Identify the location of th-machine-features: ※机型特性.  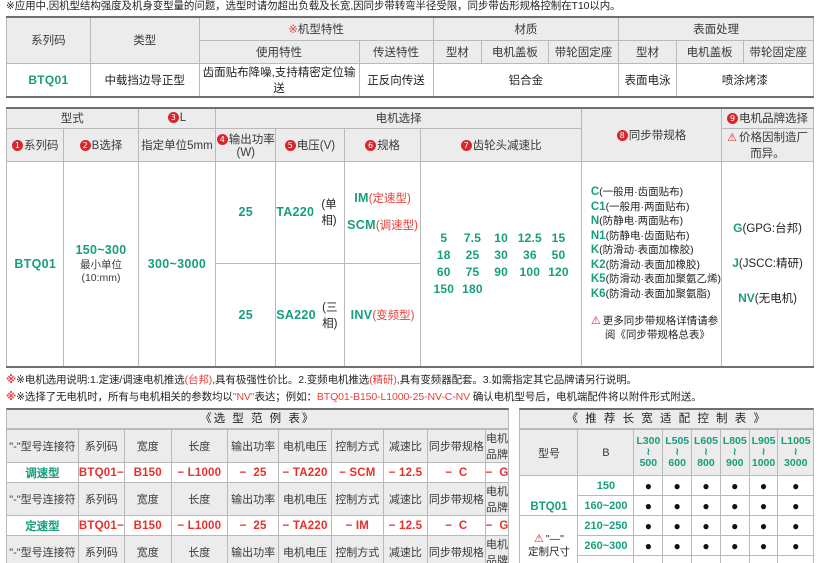
(316, 28).